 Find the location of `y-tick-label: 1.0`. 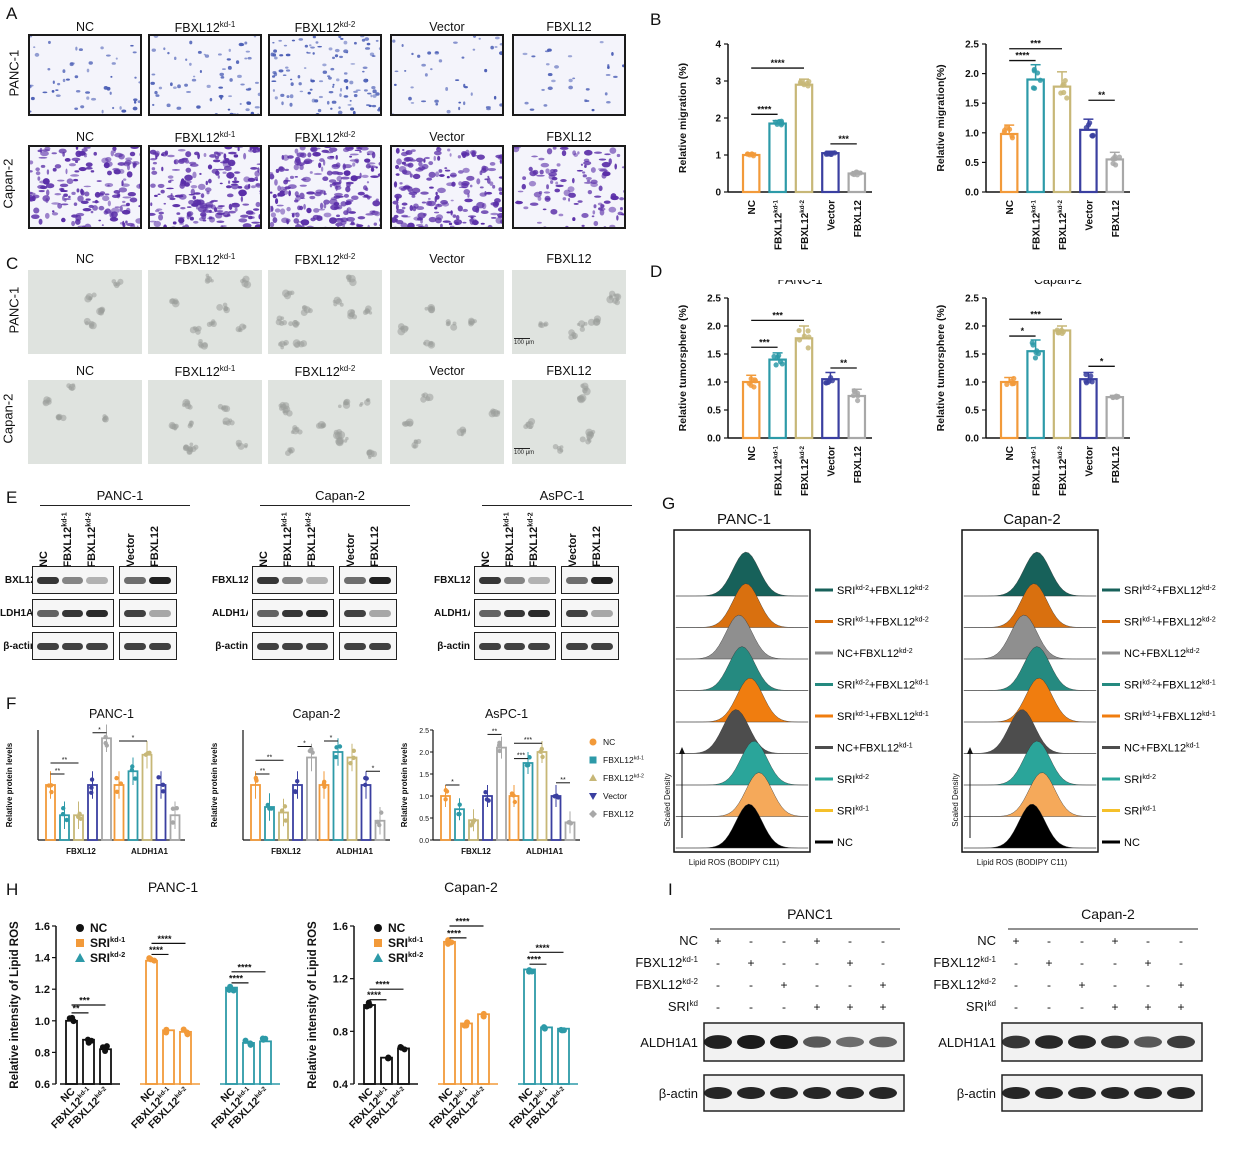

y-tick-label: 1.0 is located at coordinates (714, 383).